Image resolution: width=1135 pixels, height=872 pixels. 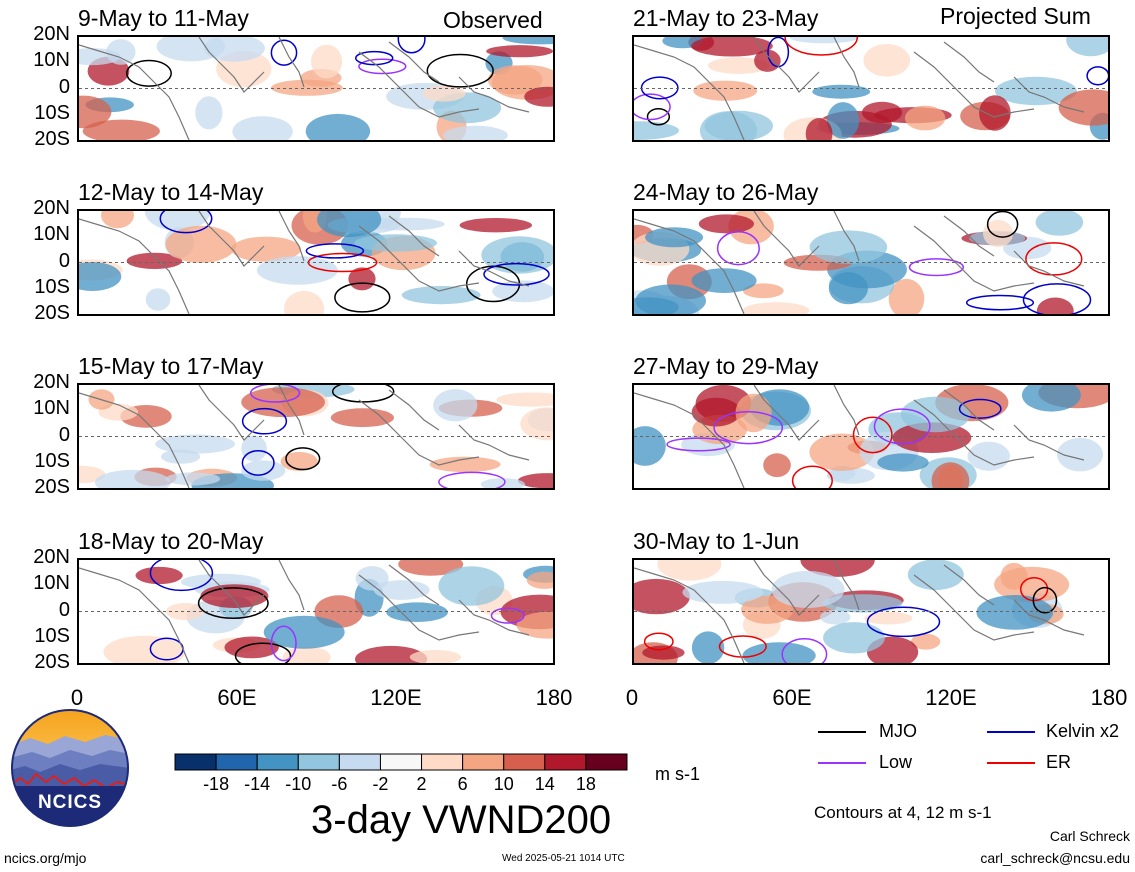 What do you see at coordinates (461, 820) in the screenshot?
I see `main-title: 3-day VWND200` at bounding box center [461, 820].